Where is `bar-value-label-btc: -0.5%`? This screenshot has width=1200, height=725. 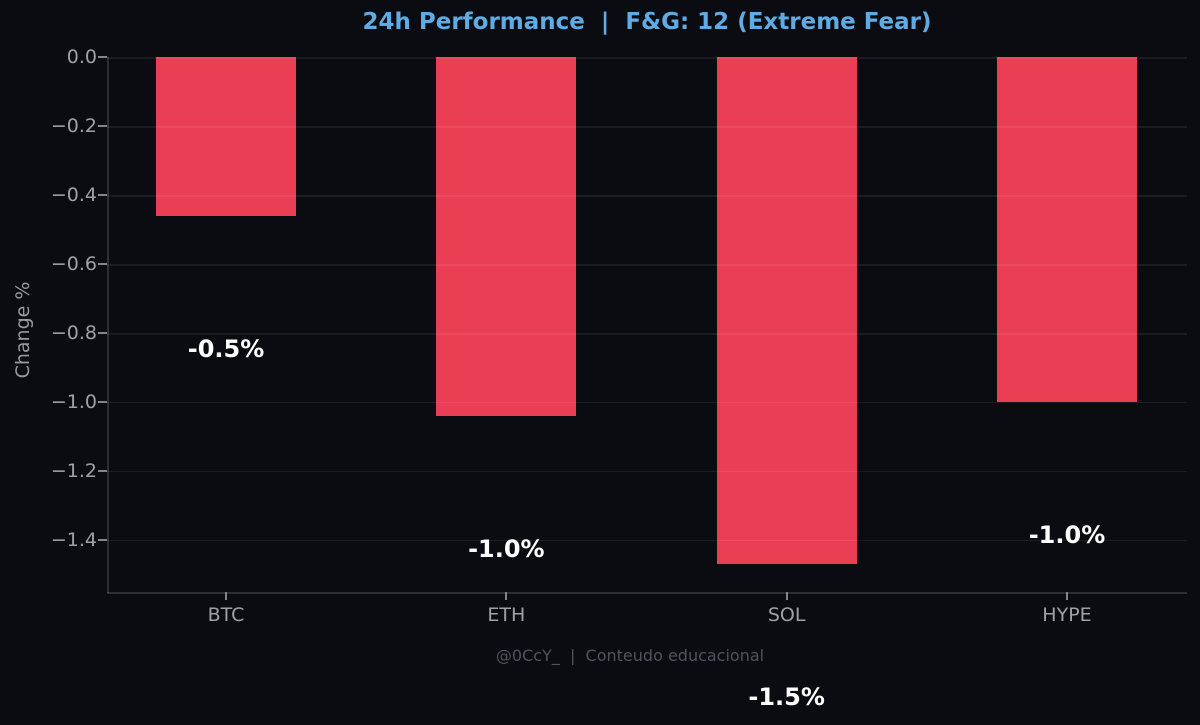 bar-value-label-btc: -0.5% is located at coordinates (226, 348).